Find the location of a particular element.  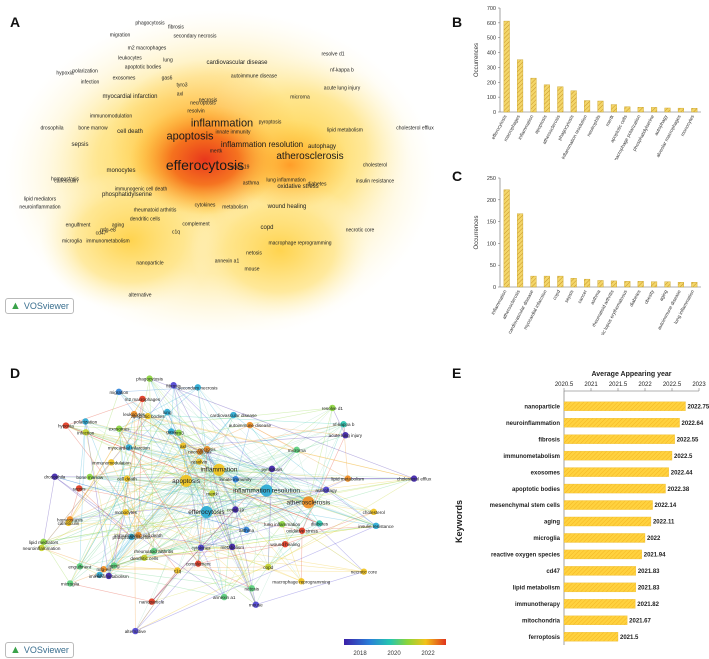

network-node-label: nanoparticle is located at coordinates (151, 602).